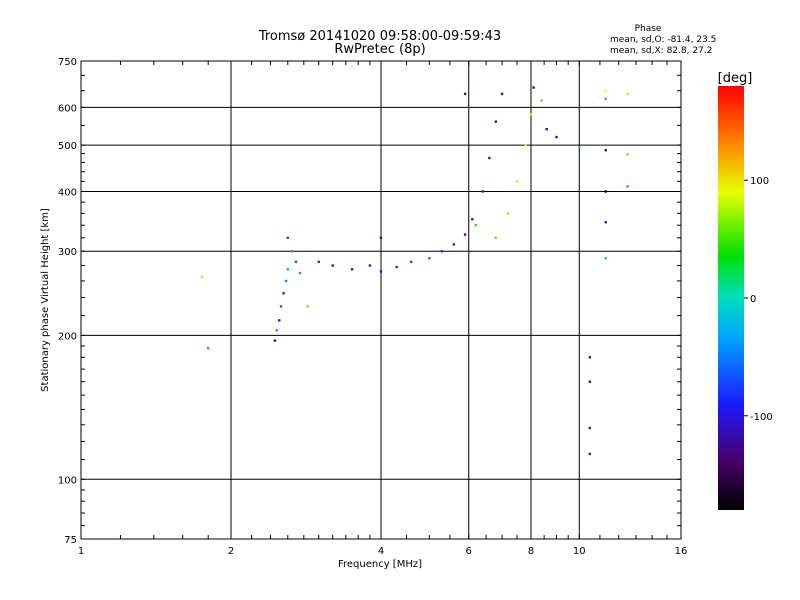 The image size is (800, 600). Describe the element at coordinates (761, 417) in the screenshot. I see `colorbar-tick-label: -100` at that location.